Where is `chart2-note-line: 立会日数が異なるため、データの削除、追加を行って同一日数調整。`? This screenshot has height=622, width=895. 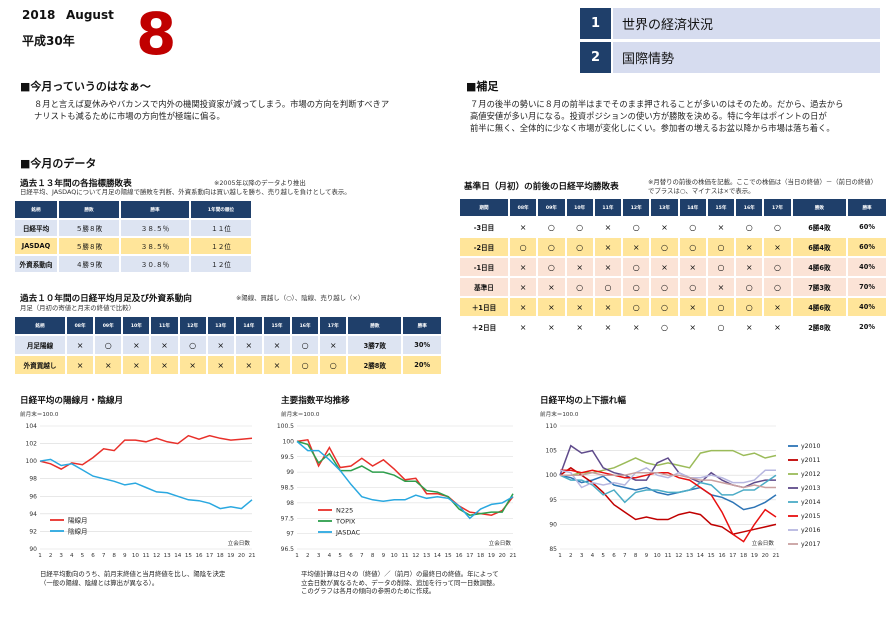
chart2-note-line: 立会日数が異なるため、データの削除、追加を行って同一日数調整。 is located at coordinates (400, 582).